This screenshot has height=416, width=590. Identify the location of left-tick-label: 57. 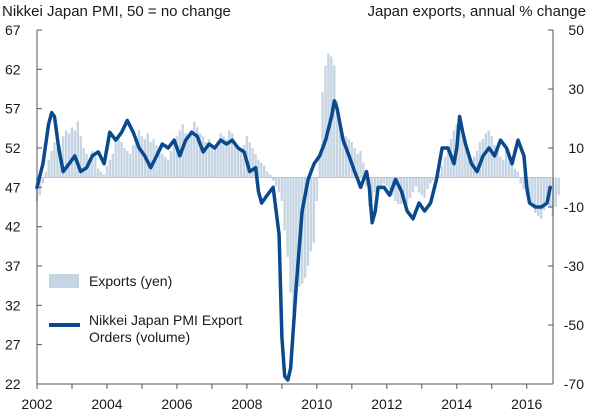
(13, 109).